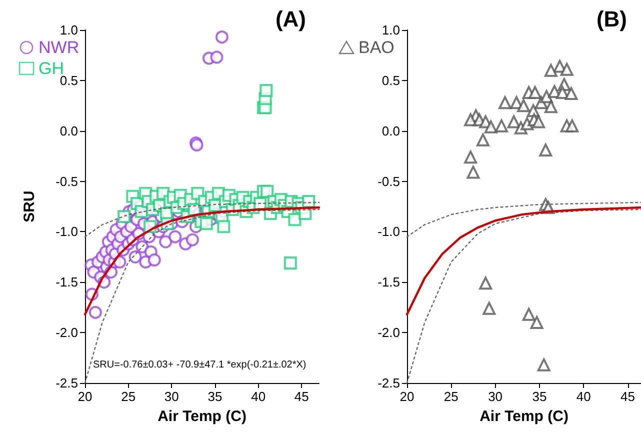 This screenshot has height=435, width=641. I want to click on legend-label: BAO, so click(376, 47).